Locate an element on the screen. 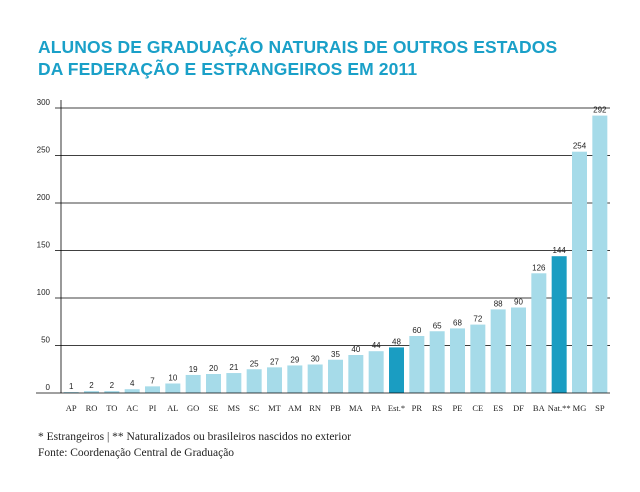  x-tick-label: RO is located at coordinates (92, 408).